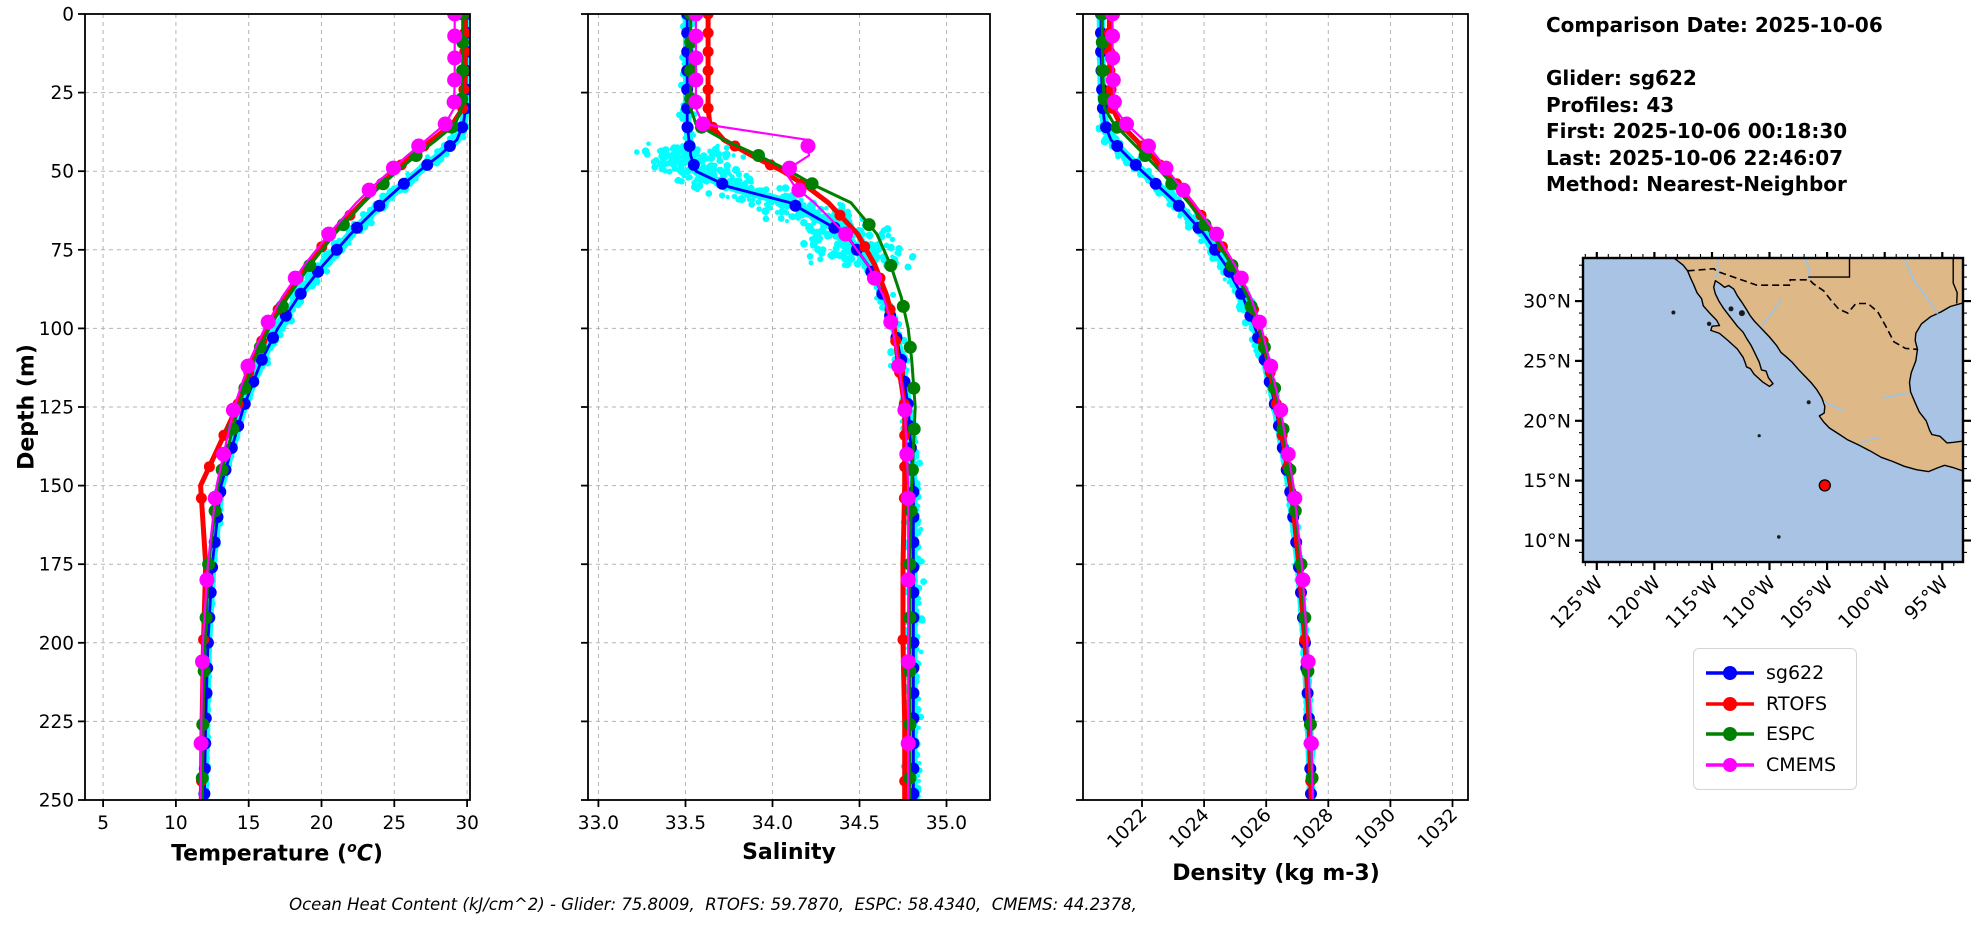 The width and height of the screenshot is (1978, 934). Describe the element at coordinates (62, 172) in the screenshot. I see `y-tick-label: 50` at that location.